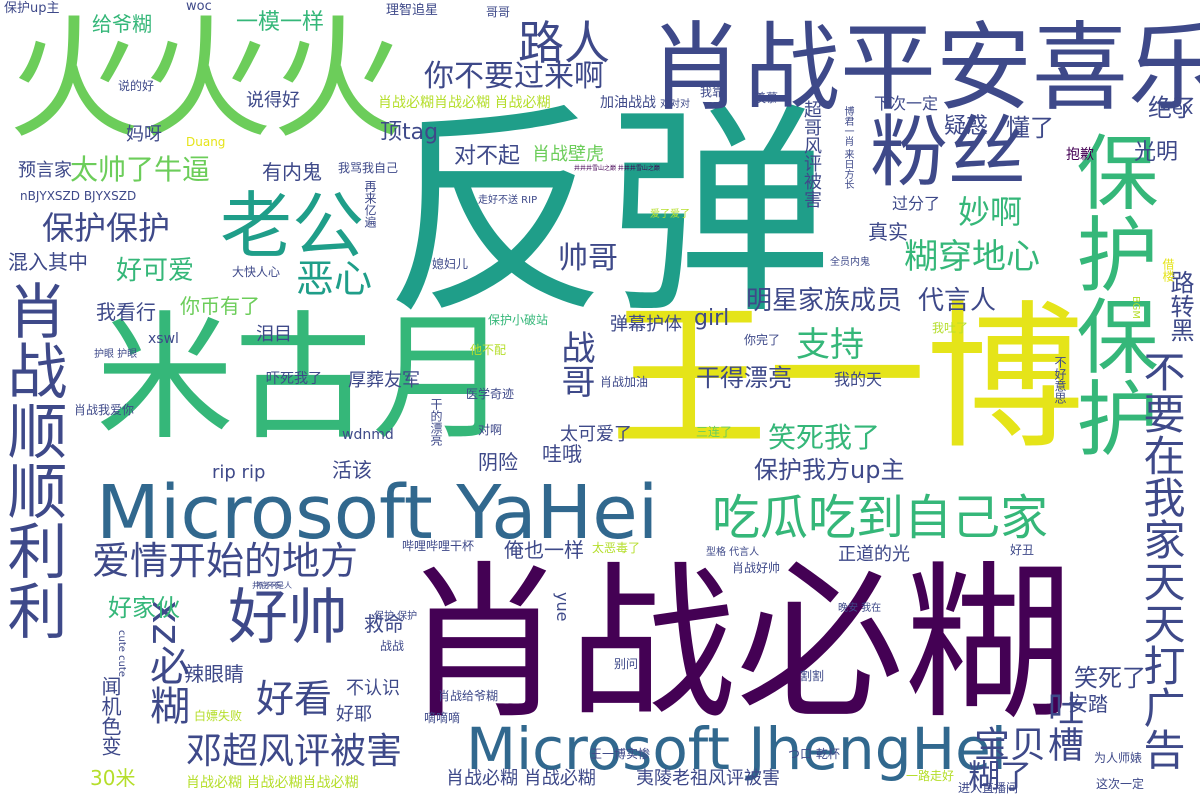 The image size is (1200, 800). Describe the element at coordinates (334, 279) in the screenshot. I see `word-exin: 恶心` at that location.